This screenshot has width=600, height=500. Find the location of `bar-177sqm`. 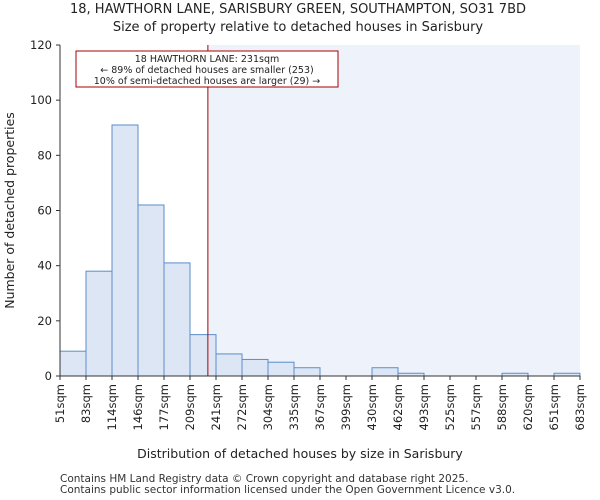

bar-177sqm is located at coordinates (177, 319).